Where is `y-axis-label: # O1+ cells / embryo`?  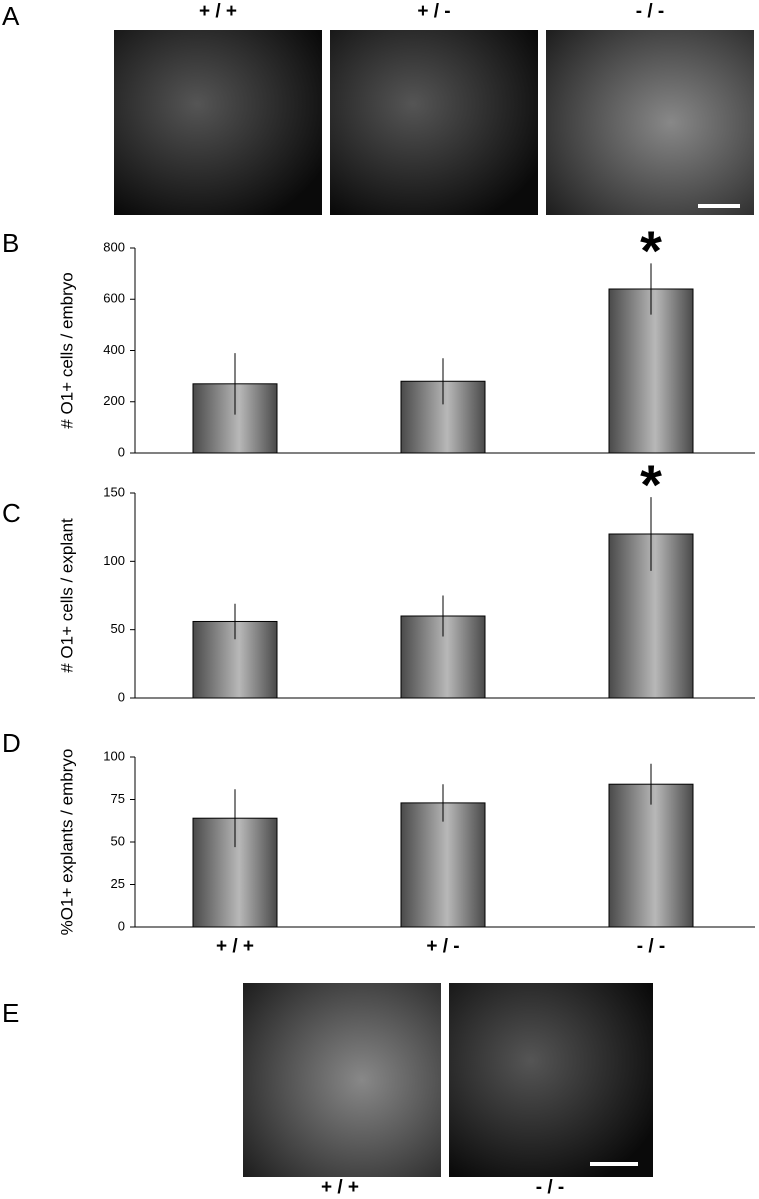
y-axis-label: # O1+ cells / embryo is located at coordinates (66, 350).